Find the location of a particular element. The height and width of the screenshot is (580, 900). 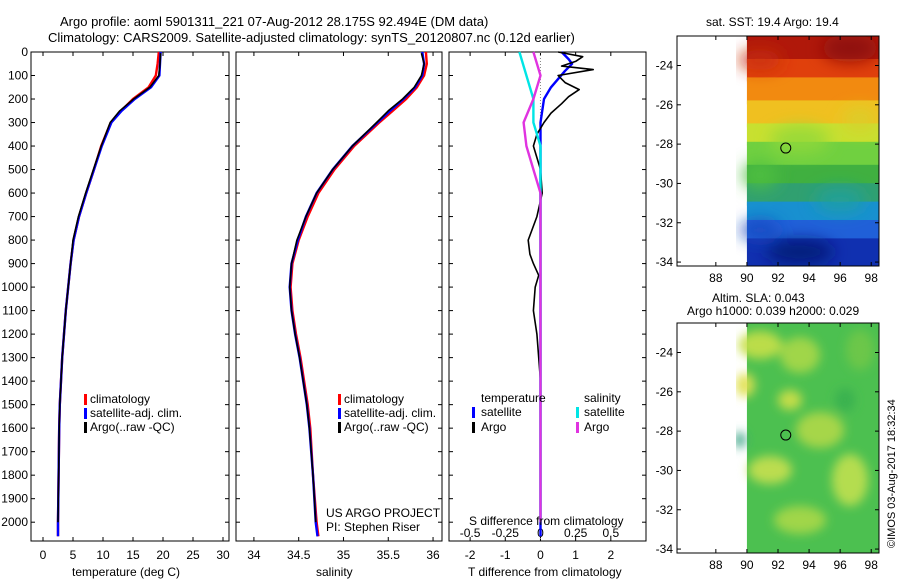

map-y-tick-label: -30 is located at coordinates (665, 470).